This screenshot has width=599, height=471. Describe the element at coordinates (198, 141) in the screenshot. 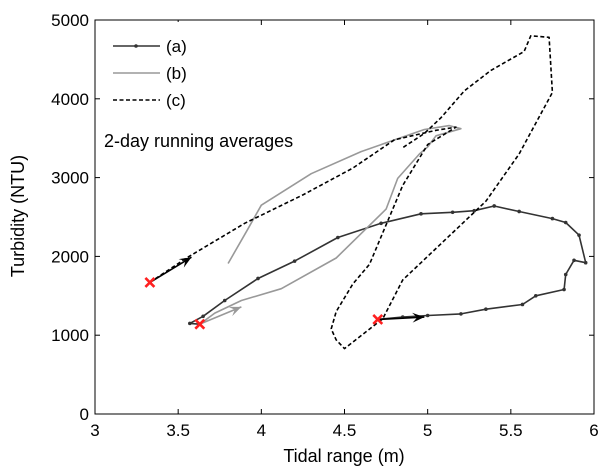

I see `annotation-text: 2-day running averages` at that location.